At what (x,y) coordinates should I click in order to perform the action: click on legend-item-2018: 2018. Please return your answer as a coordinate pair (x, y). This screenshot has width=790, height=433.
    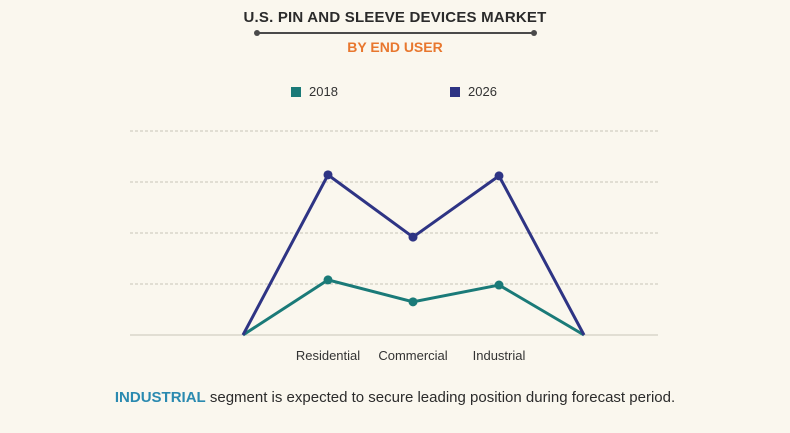
    Looking at the image, I should click on (314, 91).